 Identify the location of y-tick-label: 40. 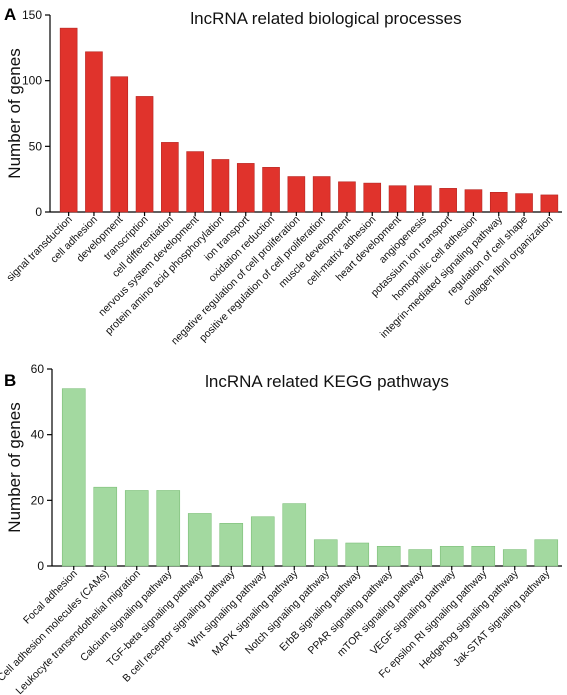
(38, 435).